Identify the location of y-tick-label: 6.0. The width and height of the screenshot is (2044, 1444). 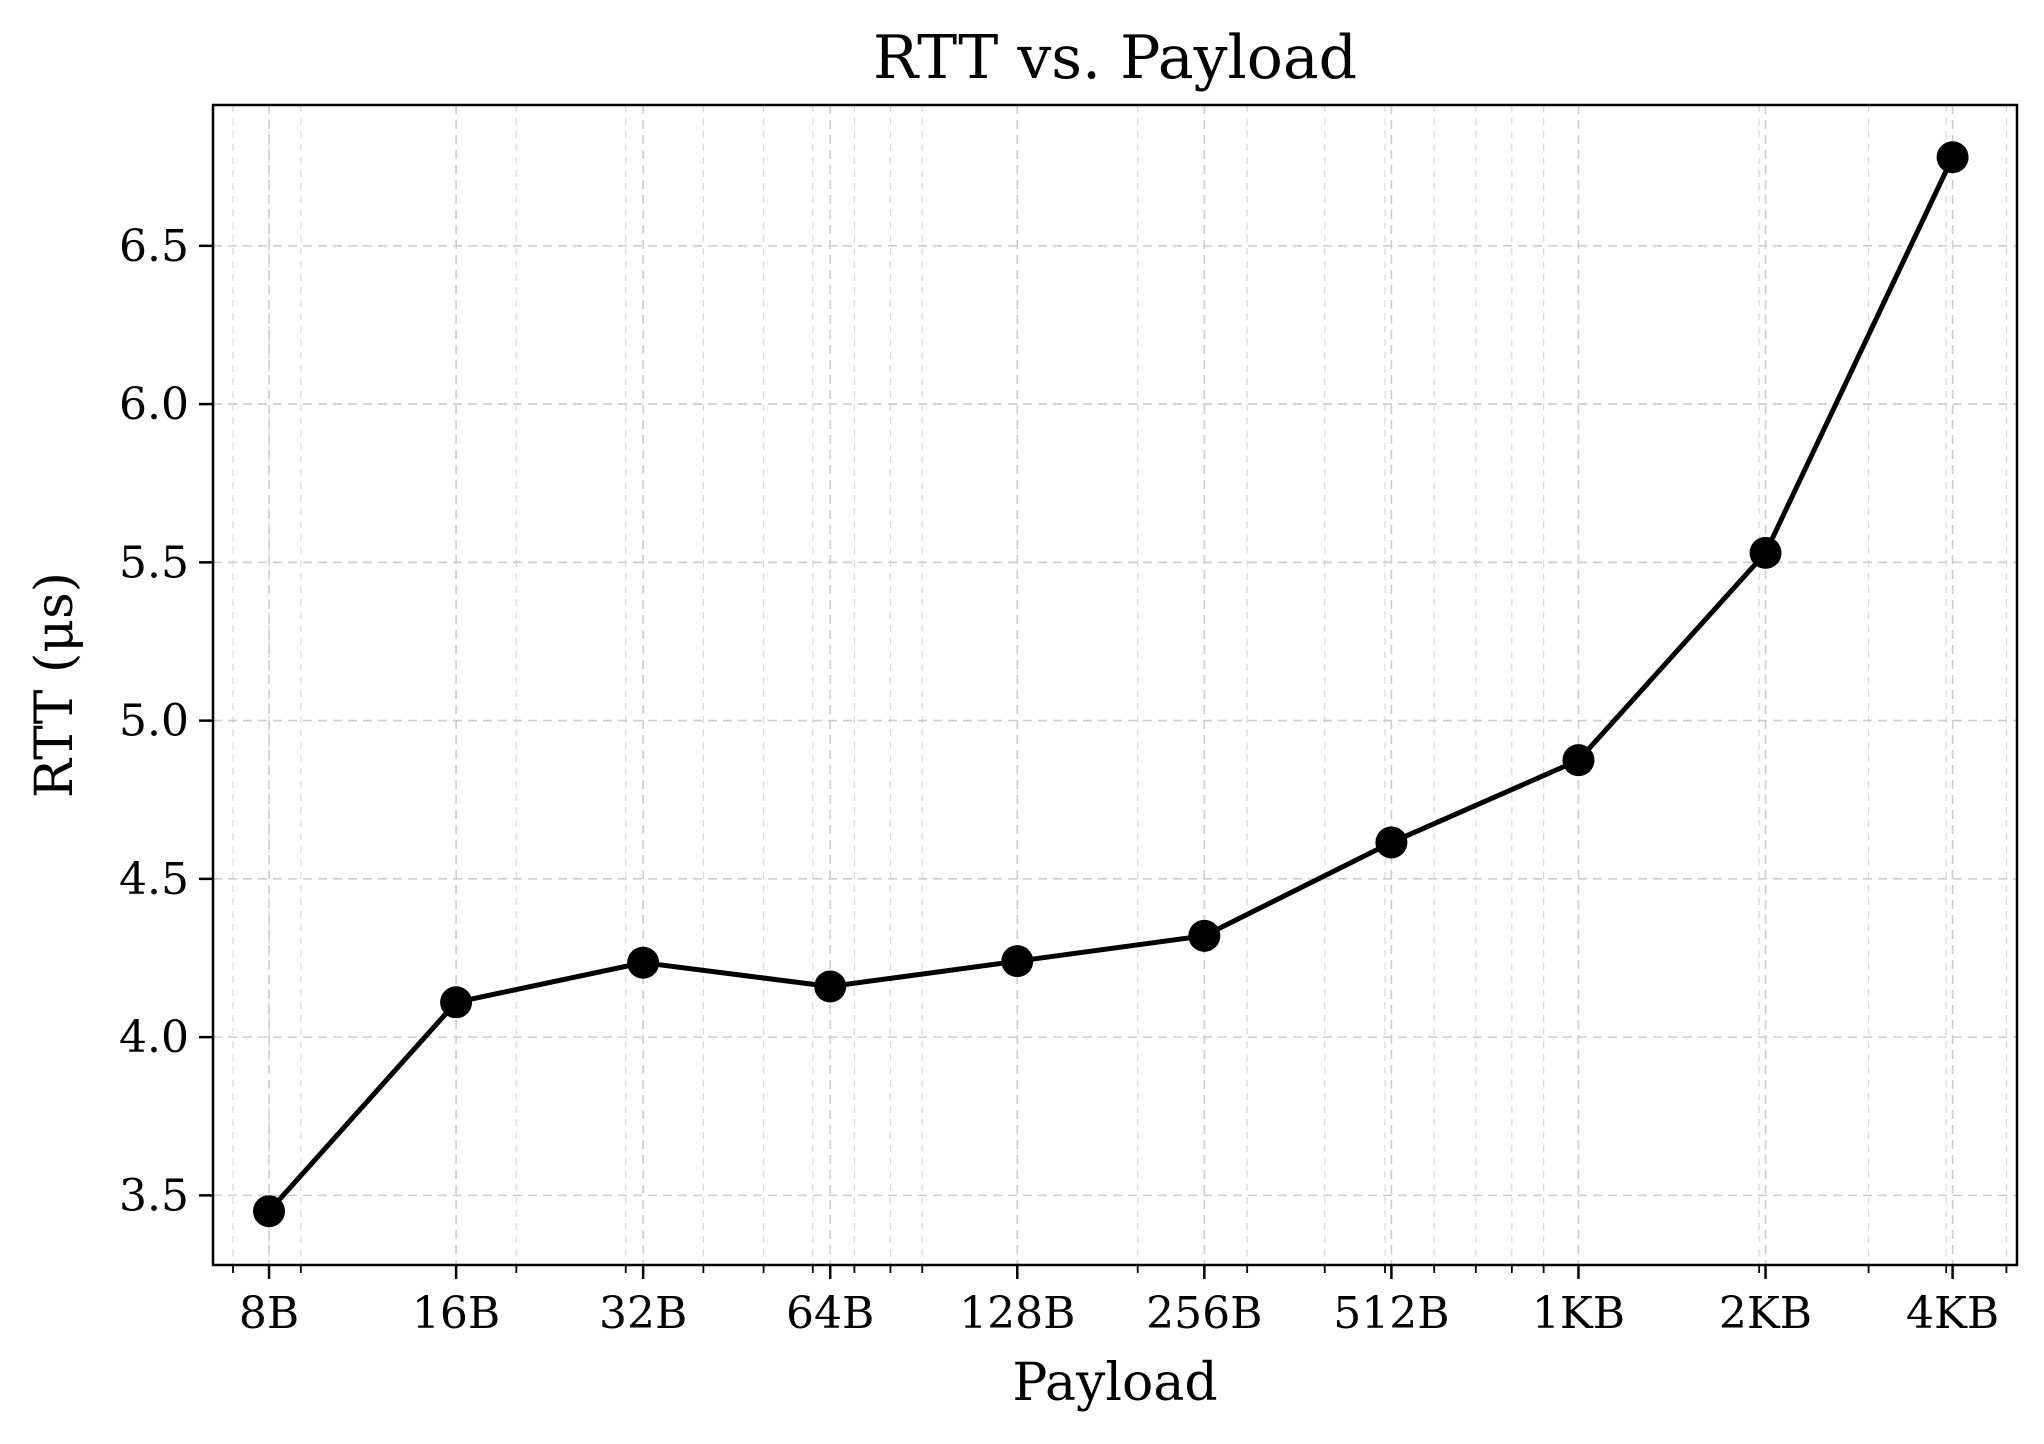
(154, 404).